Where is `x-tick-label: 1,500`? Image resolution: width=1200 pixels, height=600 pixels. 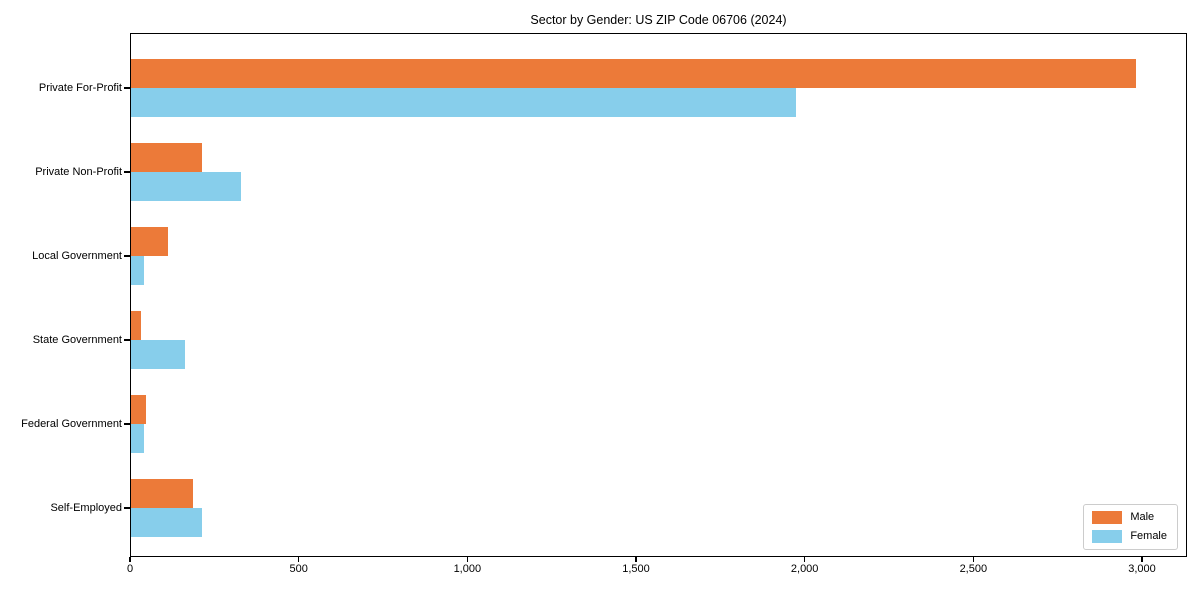
x-tick-label: 1,500 is located at coordinates (636, 569).